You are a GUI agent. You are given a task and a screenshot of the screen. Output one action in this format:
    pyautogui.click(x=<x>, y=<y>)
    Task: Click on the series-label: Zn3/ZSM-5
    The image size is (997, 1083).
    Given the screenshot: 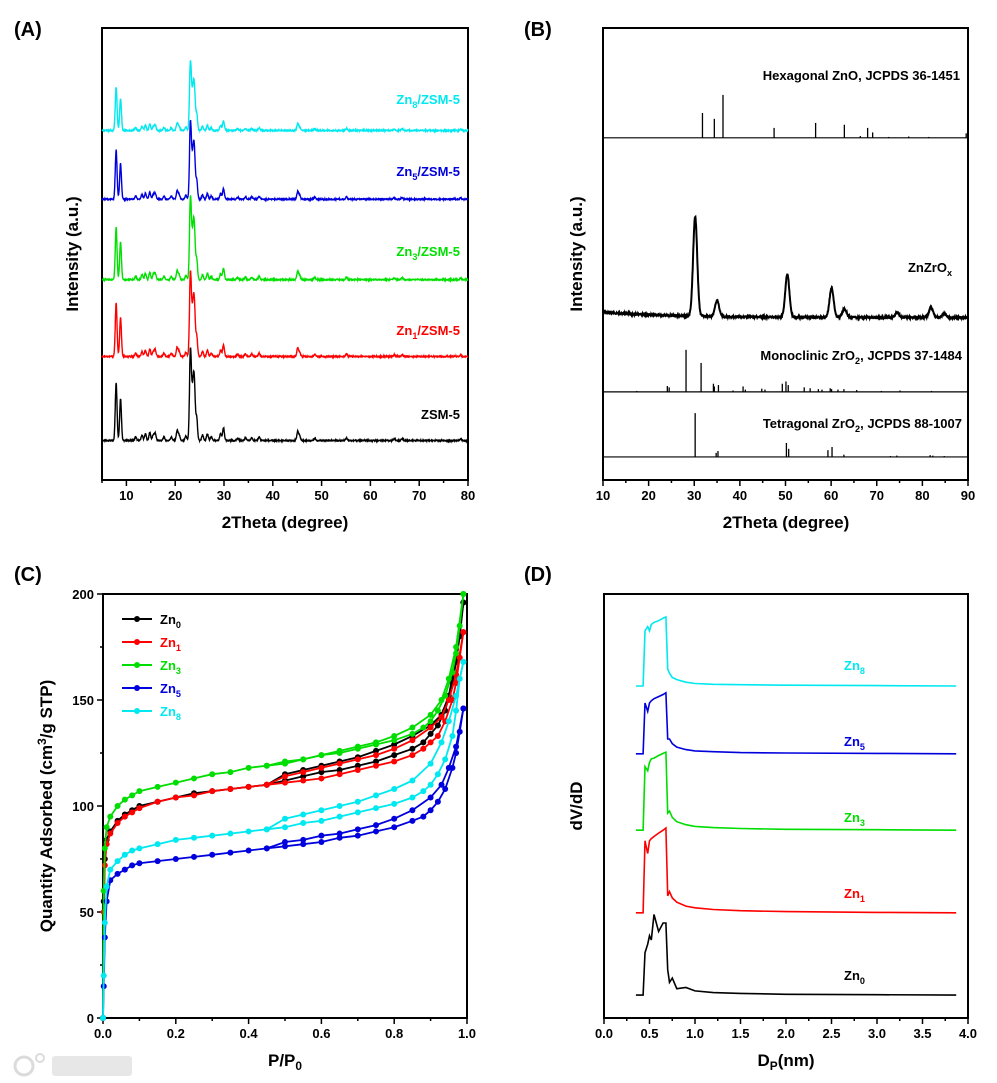 What is the action you would take?
    pyautogui.click(x=428, y=253)
    